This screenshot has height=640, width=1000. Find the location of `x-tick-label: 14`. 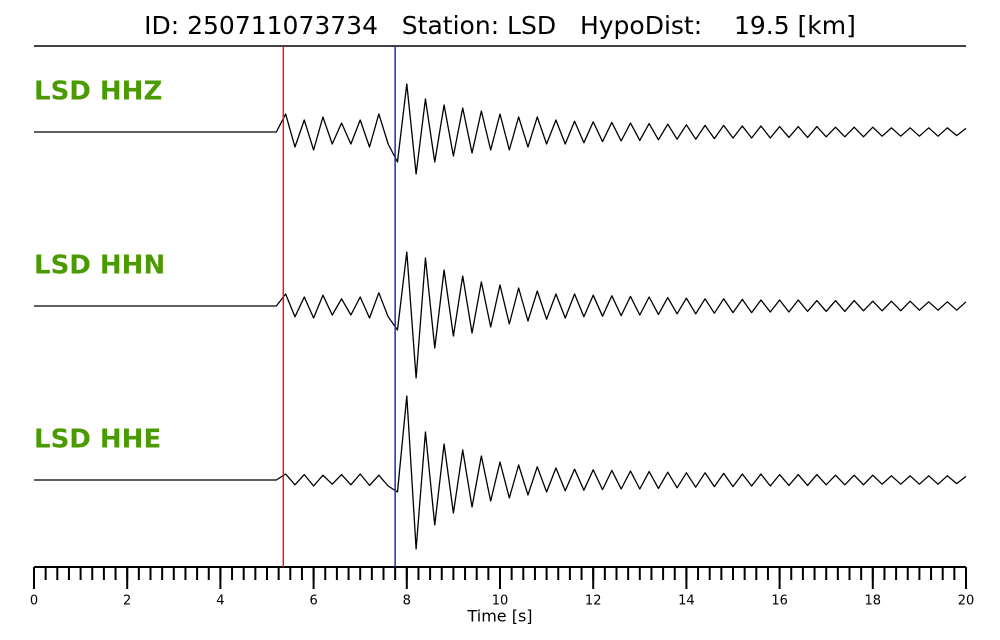

x-tick-label: 14 is located at coordinates (686, 601).